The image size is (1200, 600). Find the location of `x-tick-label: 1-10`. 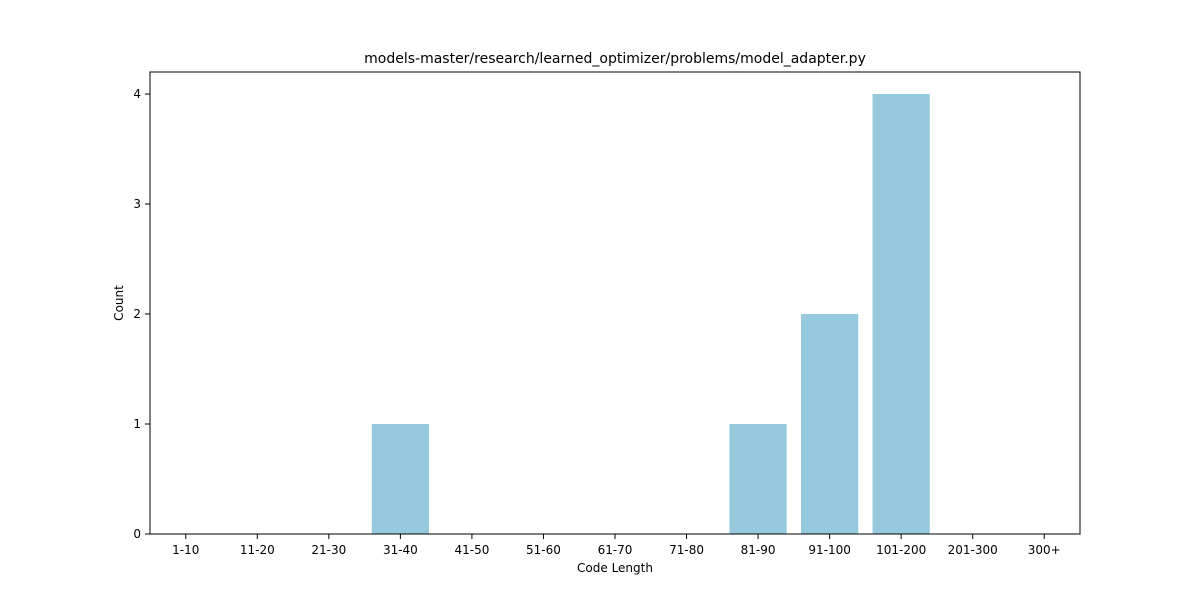

x-tick-label: 1-10 is located at coordinates (185, 550).